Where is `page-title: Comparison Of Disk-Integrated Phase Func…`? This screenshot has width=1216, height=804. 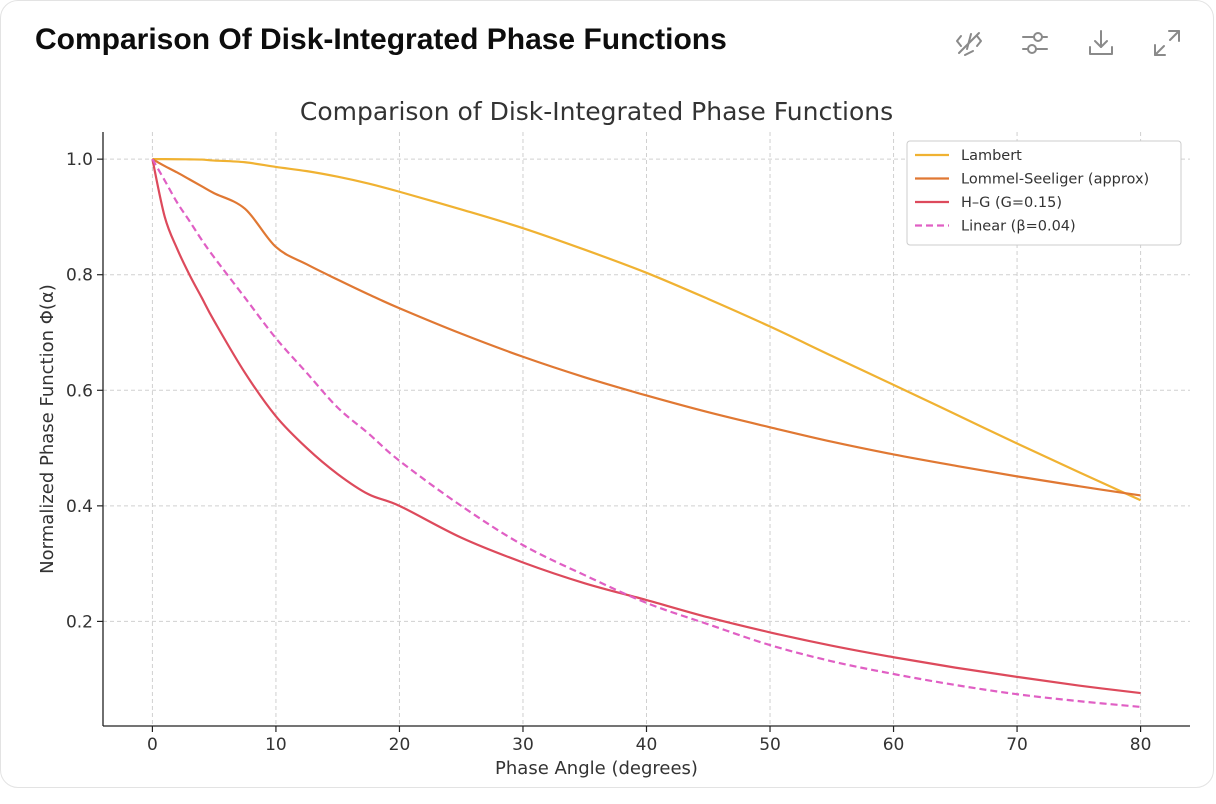
page-title: Comparison Of Disk-Integrated Phase Func… is located at coordinates (381, 39).